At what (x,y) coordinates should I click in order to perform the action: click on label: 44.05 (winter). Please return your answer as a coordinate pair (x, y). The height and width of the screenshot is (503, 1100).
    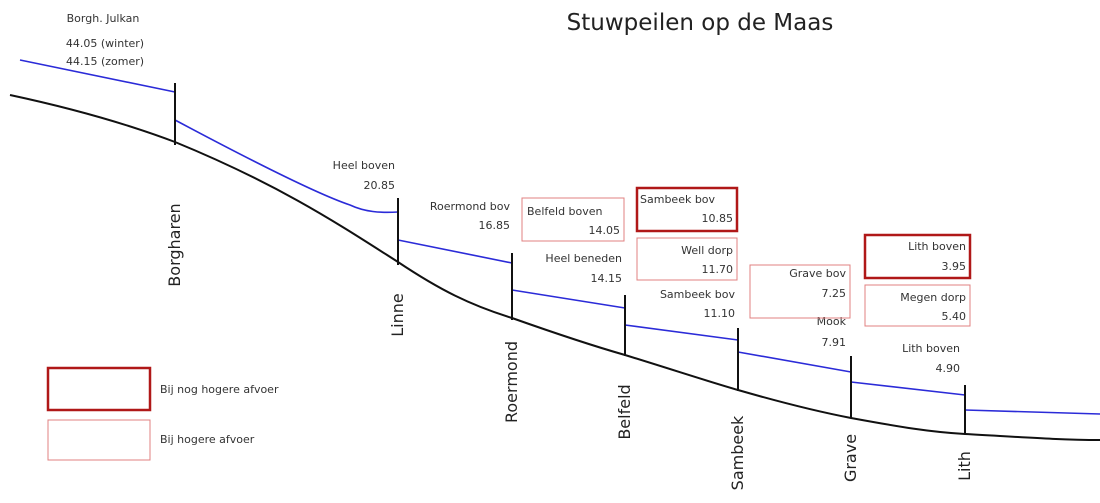
    Looking at the image, I should click on (105, 43).